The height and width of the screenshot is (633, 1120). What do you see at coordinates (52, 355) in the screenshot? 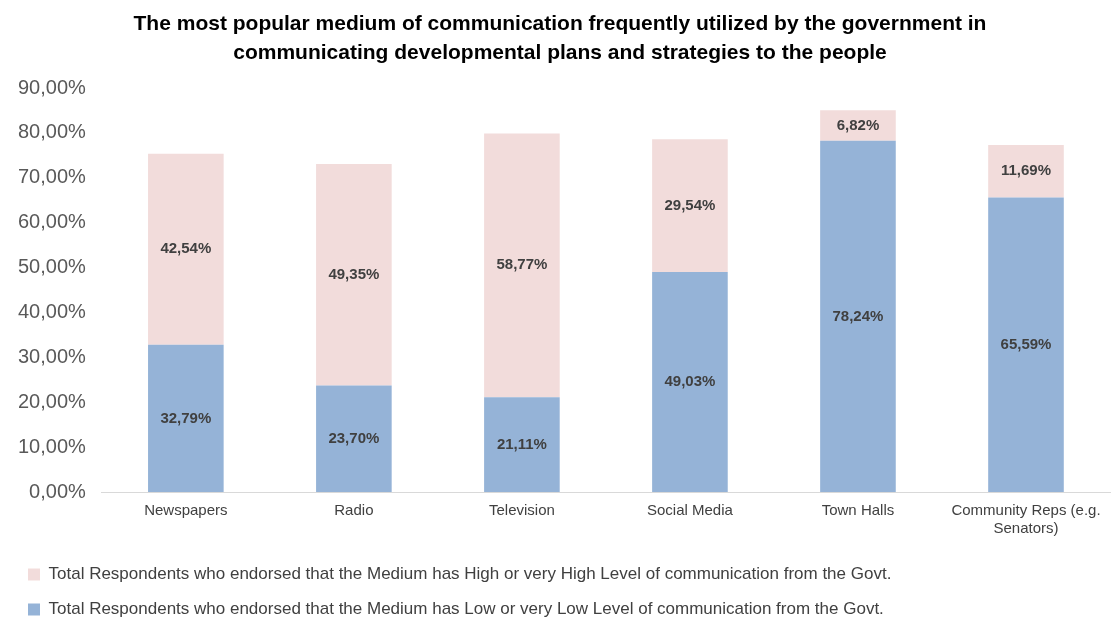
I see `y-tick-label: 30,00%` at bounding box center [52, 355].